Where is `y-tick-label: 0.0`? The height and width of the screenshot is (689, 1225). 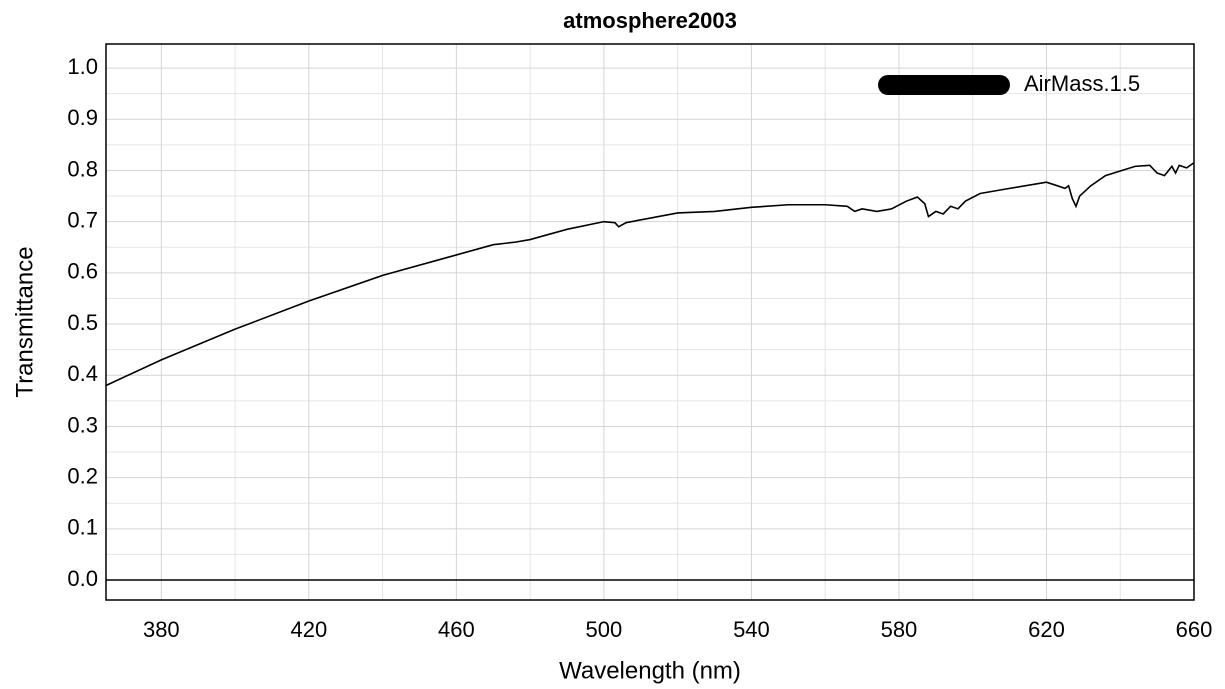
y-tick-label: 0.0 is located at coordinates (82, 578).